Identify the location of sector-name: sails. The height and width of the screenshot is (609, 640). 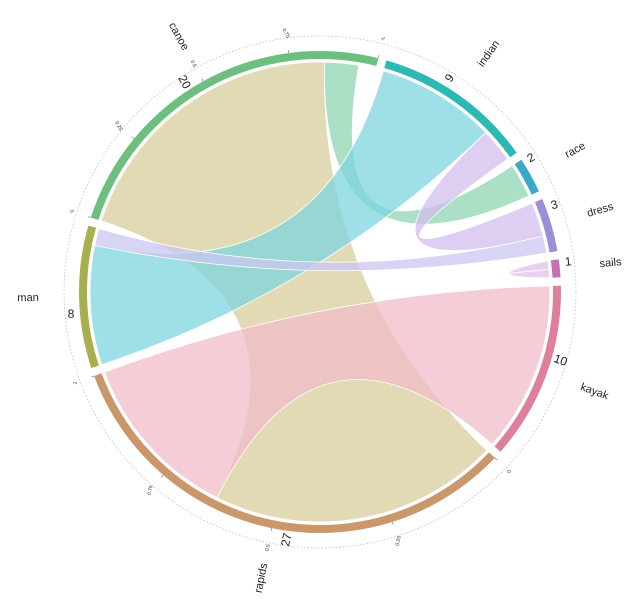
(611, 263).